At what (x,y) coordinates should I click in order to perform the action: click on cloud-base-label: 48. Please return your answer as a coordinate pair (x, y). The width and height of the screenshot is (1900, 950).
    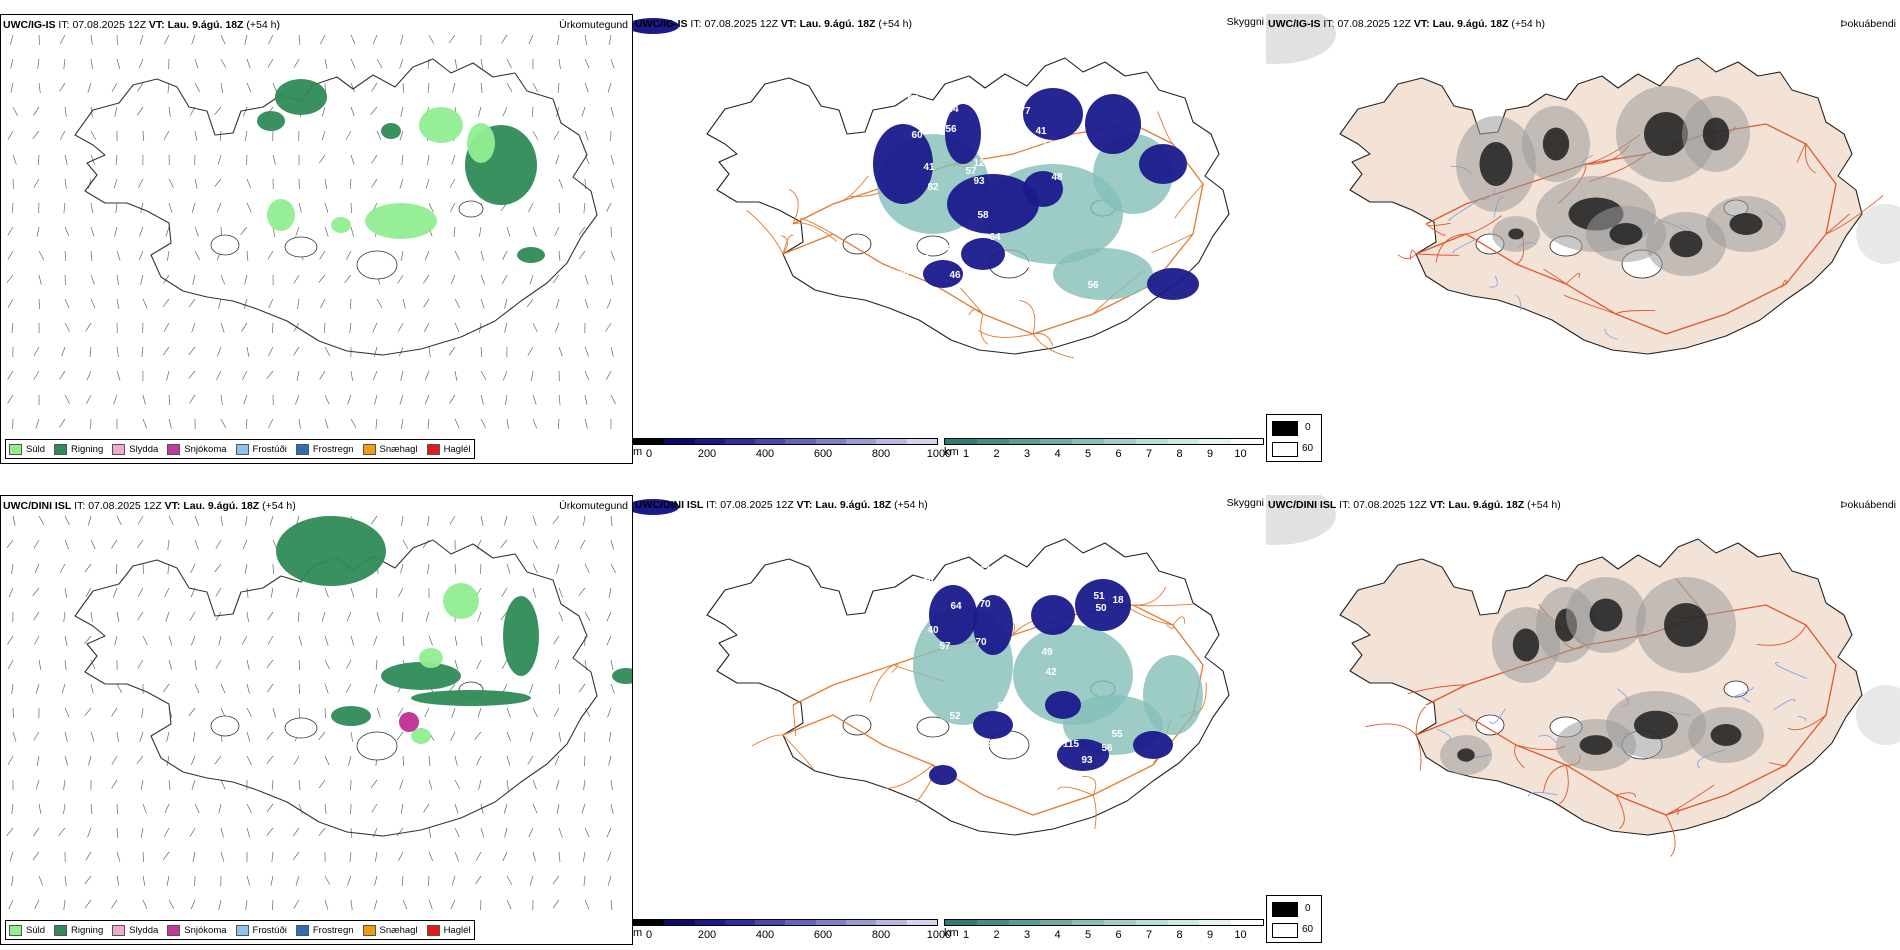
    Looking at the image, I should click on (1029, 724).